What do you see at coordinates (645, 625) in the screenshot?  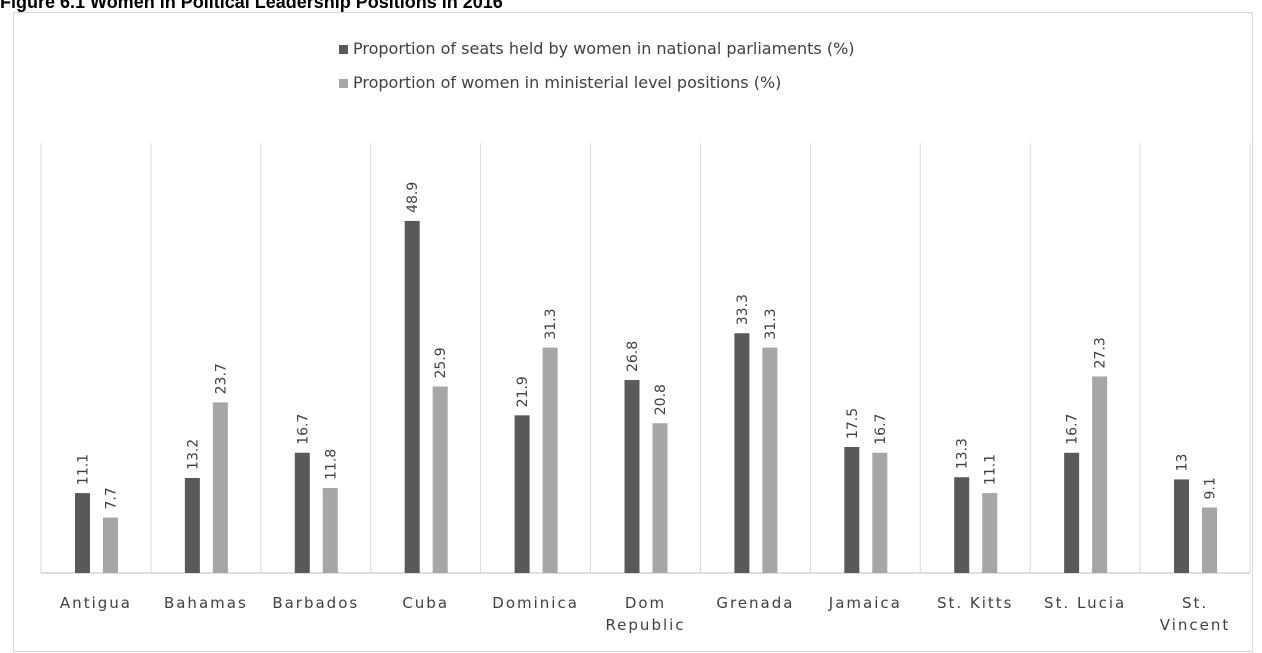 I see `x-tick-label: Republic` at bounding box center [645, 625].